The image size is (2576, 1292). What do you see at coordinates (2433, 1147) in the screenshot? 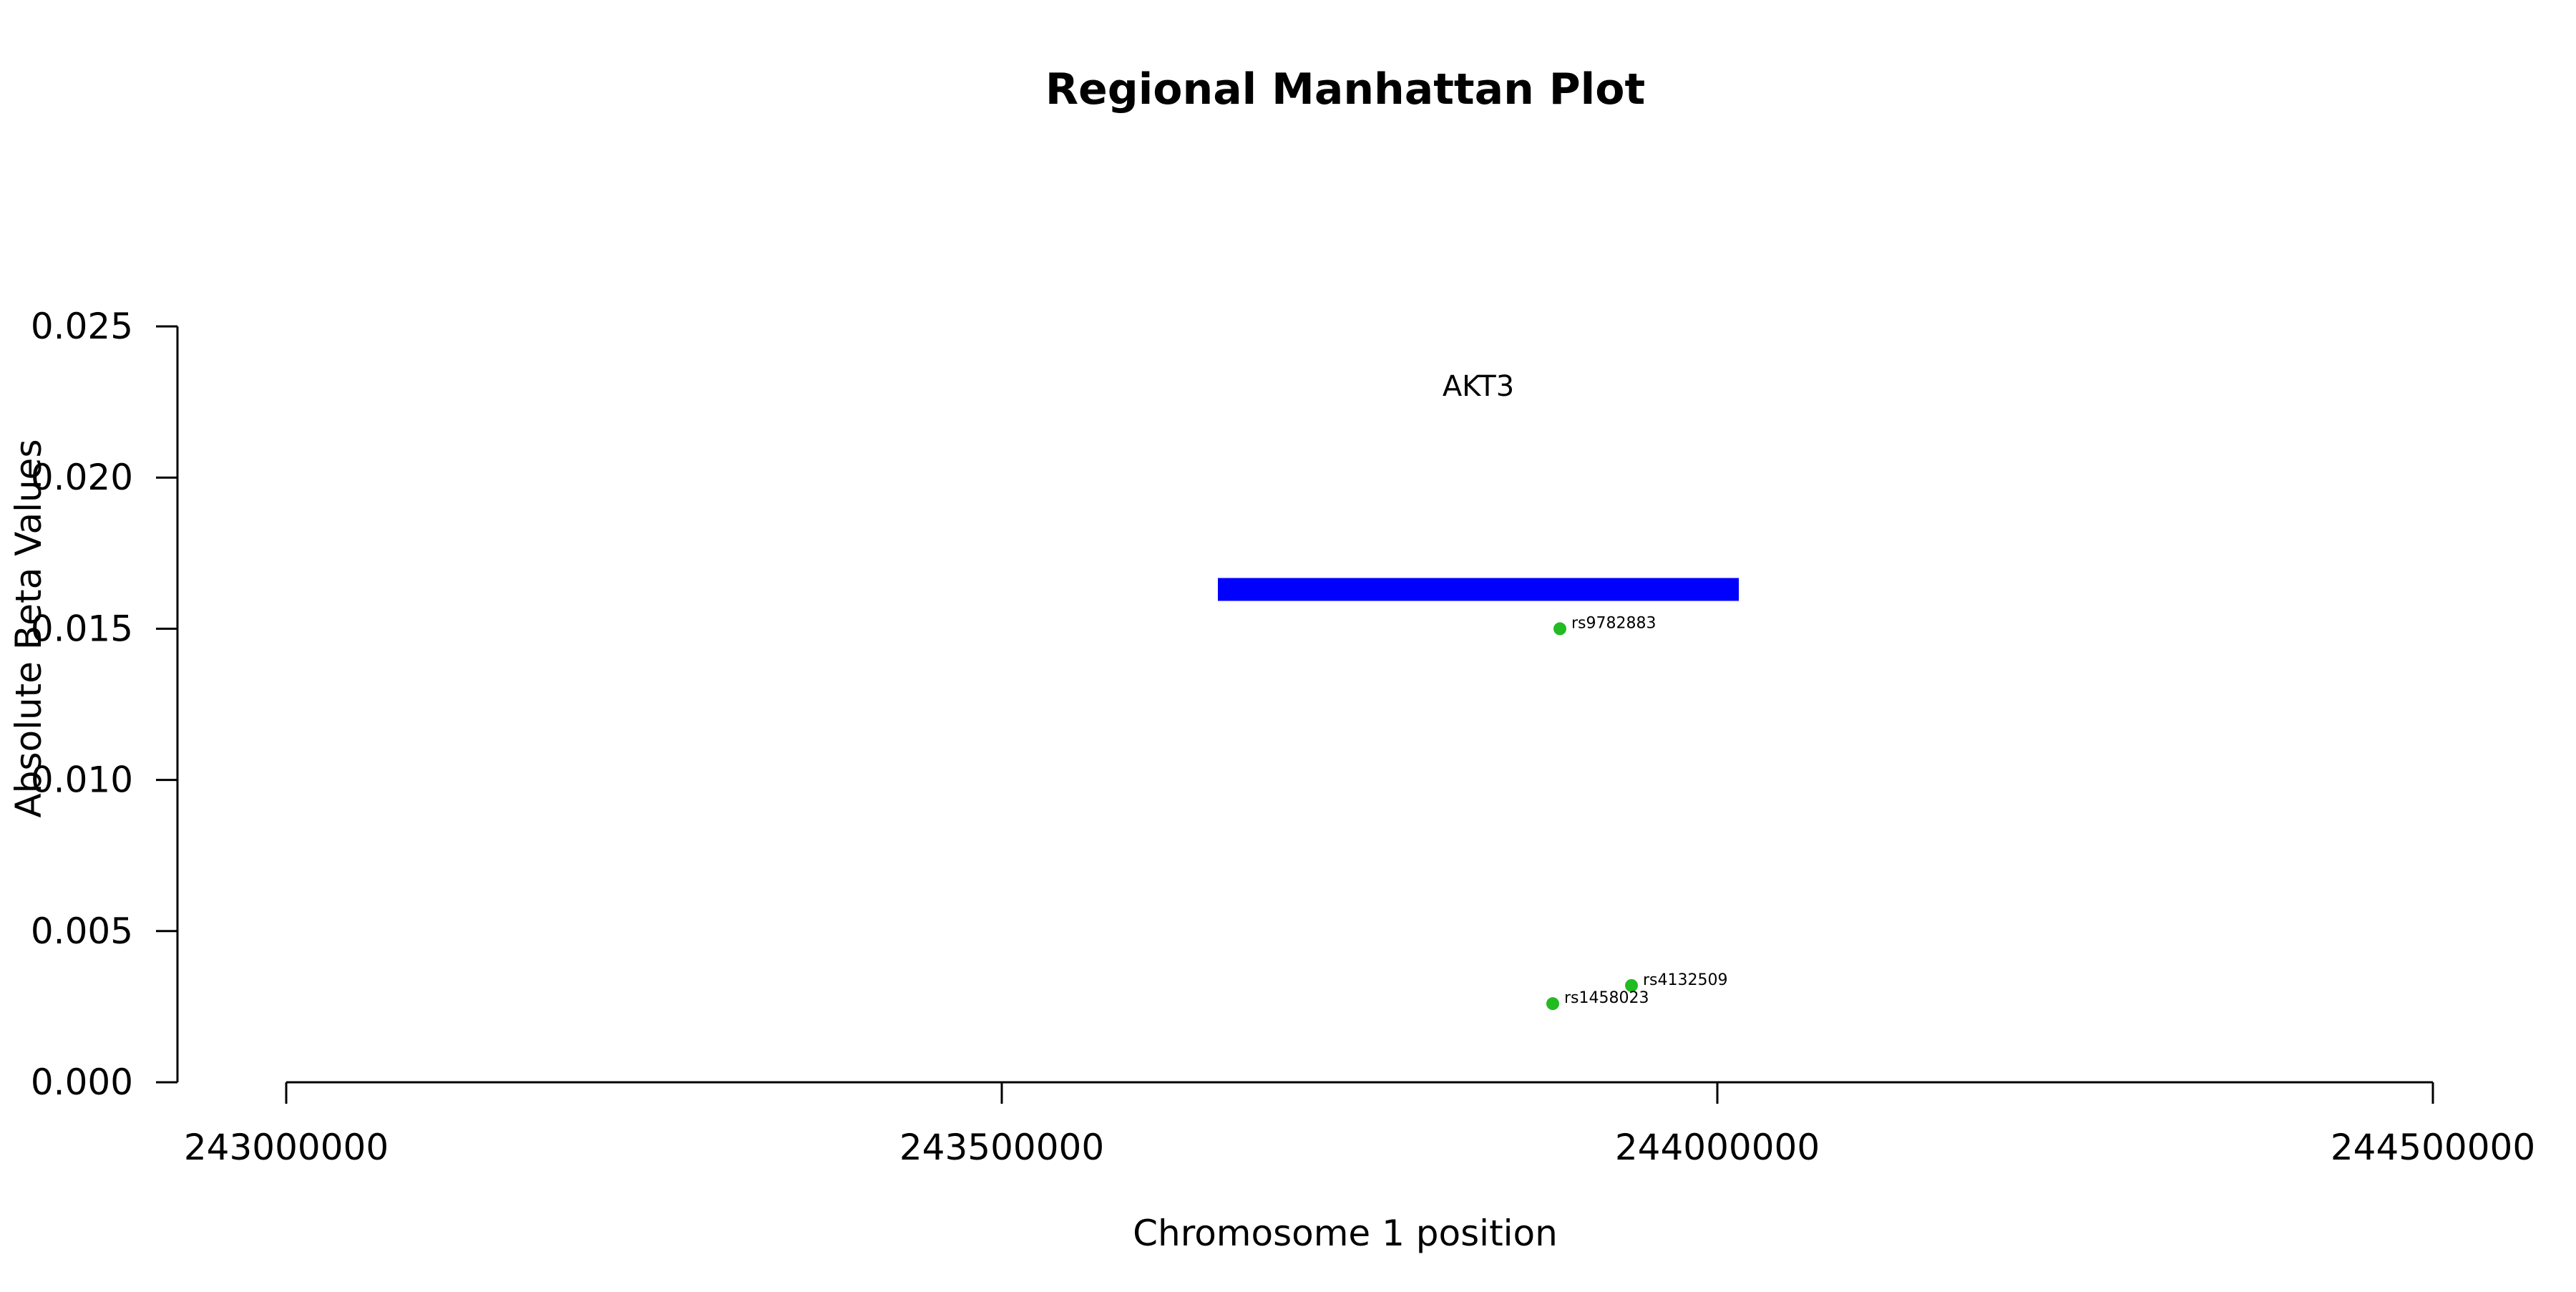
I see `x-tick-label: 244500000` at bounding box center [2433, 1147].